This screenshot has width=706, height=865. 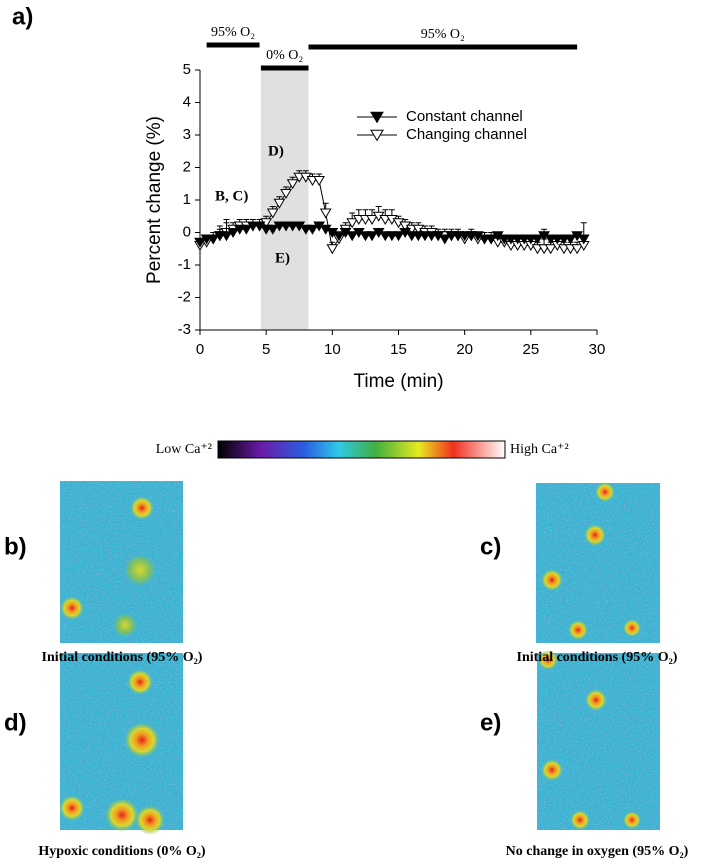 I want to click on panel-label: d), so click(x=15, y=722).